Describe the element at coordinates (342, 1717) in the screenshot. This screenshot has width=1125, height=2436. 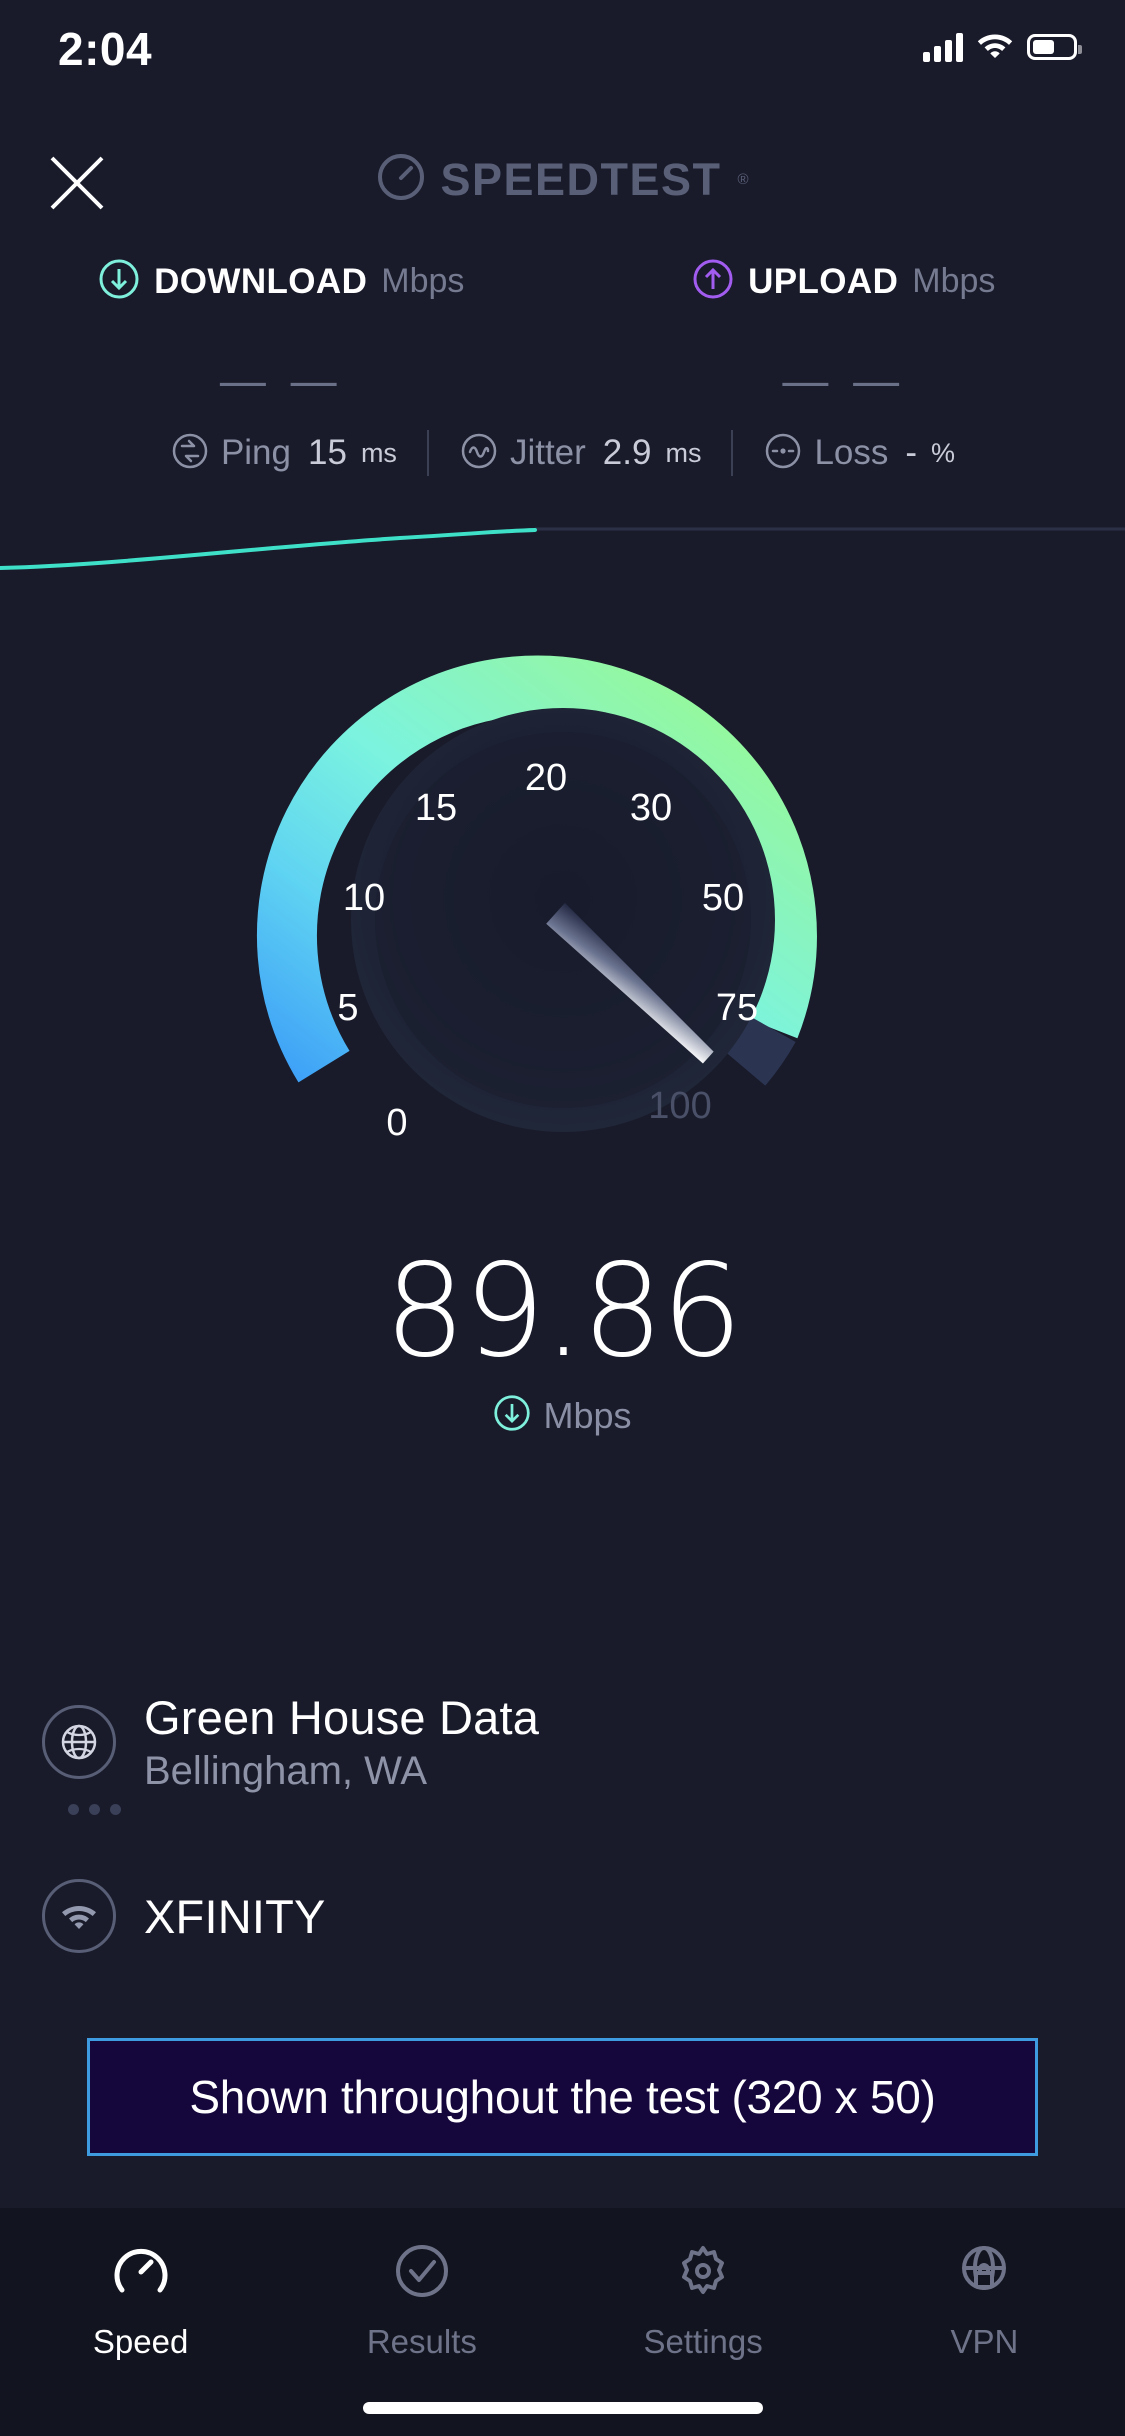
I see `server-name: Green House Data` at that location.